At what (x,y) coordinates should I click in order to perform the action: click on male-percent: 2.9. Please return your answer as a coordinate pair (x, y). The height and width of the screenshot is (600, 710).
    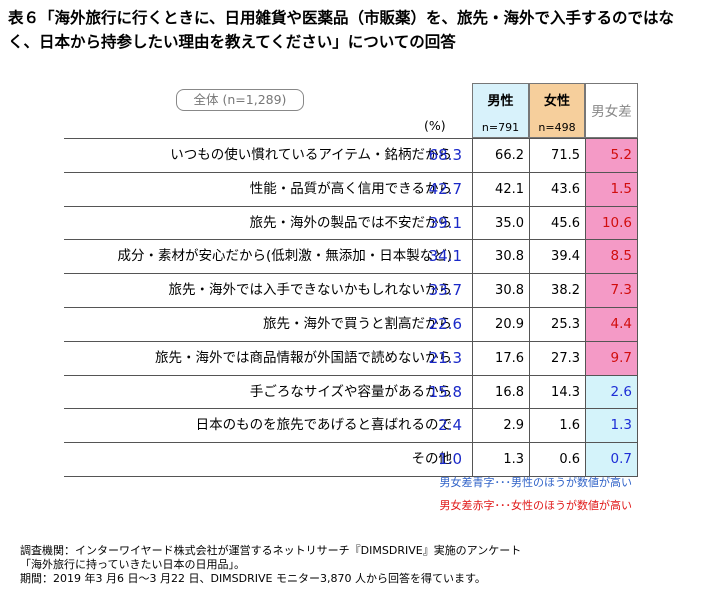
    Looking at the image, I should click on (500, 426).